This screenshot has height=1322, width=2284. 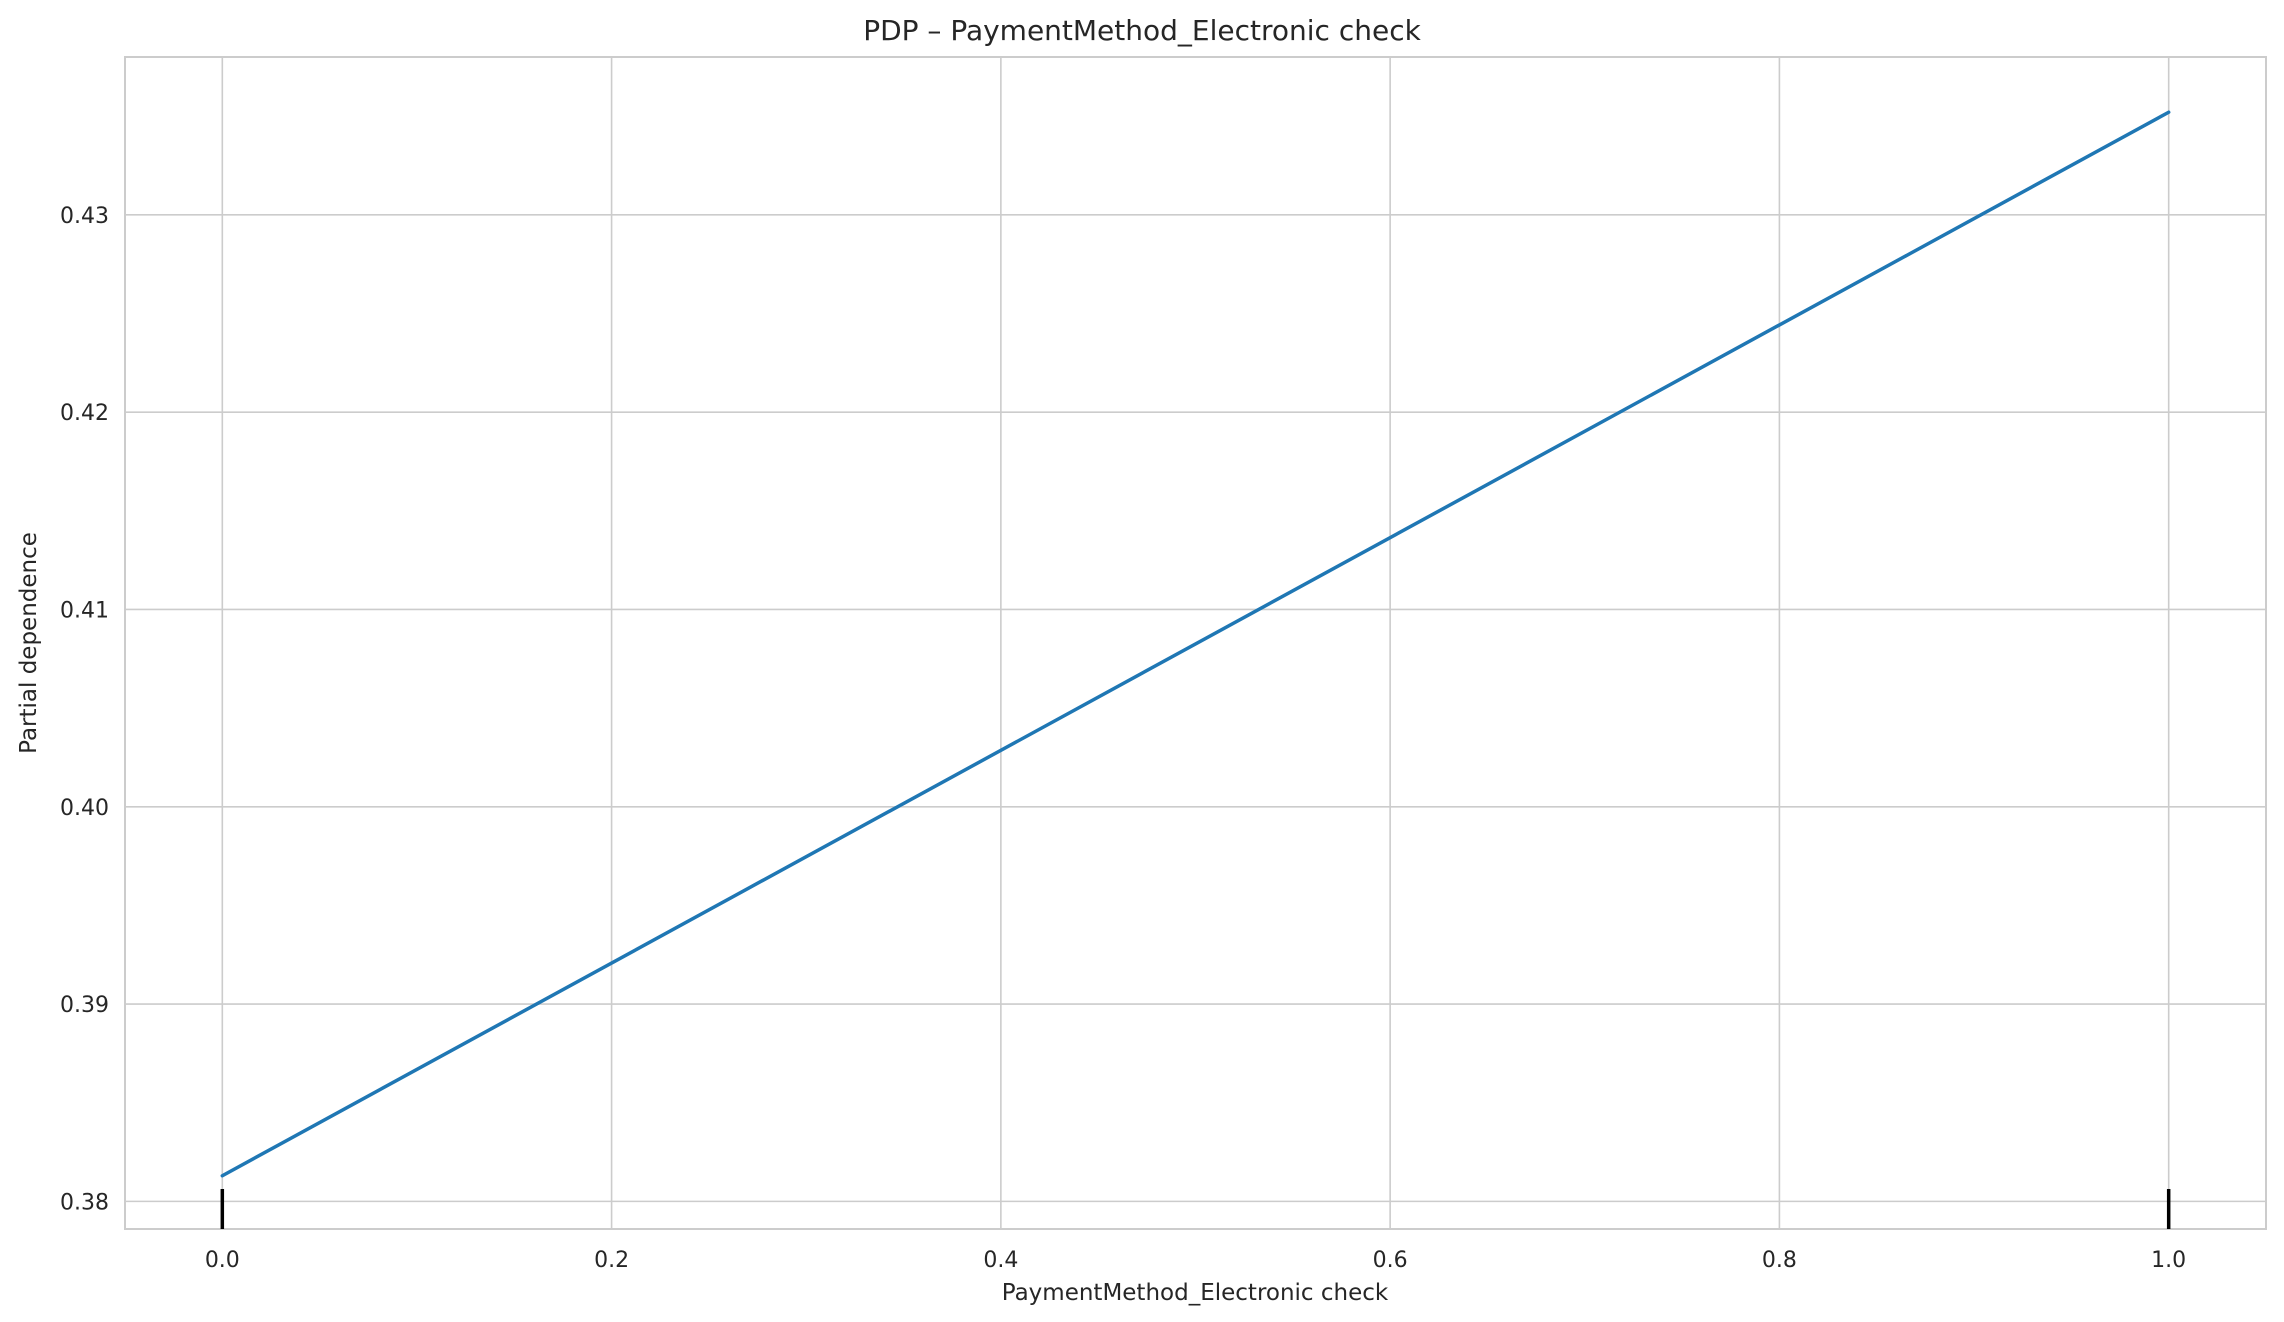 What do you see at coordinates (84, 216) in the screenshot?
I see `y-tick-label: 0.43` at bounding box center [84, 216].